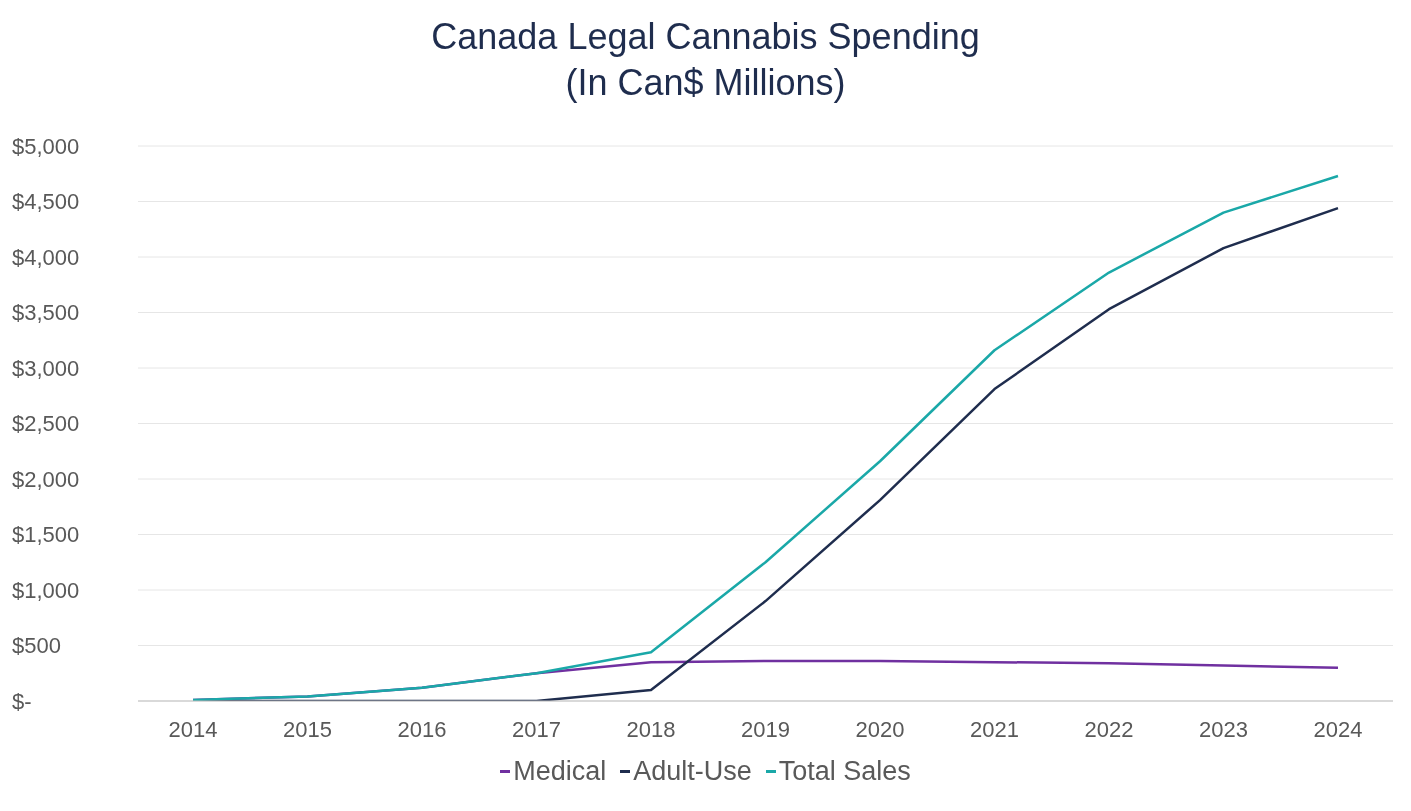  What do you see at coordinates (705, 37) in the screenshot?
I see `chart-title: Canada Legal Cannabis Spending` at bounding box center [705, 37].